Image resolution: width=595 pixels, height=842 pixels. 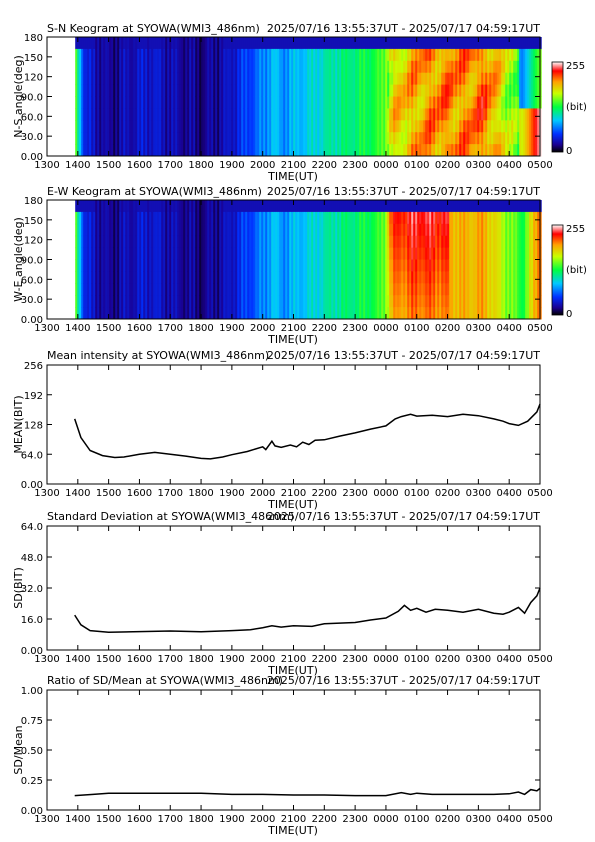 What do you see at coordinates (508, 328) in the screenshot?
I see `x-tick-label: 0400` at bounding box center [508, 328].